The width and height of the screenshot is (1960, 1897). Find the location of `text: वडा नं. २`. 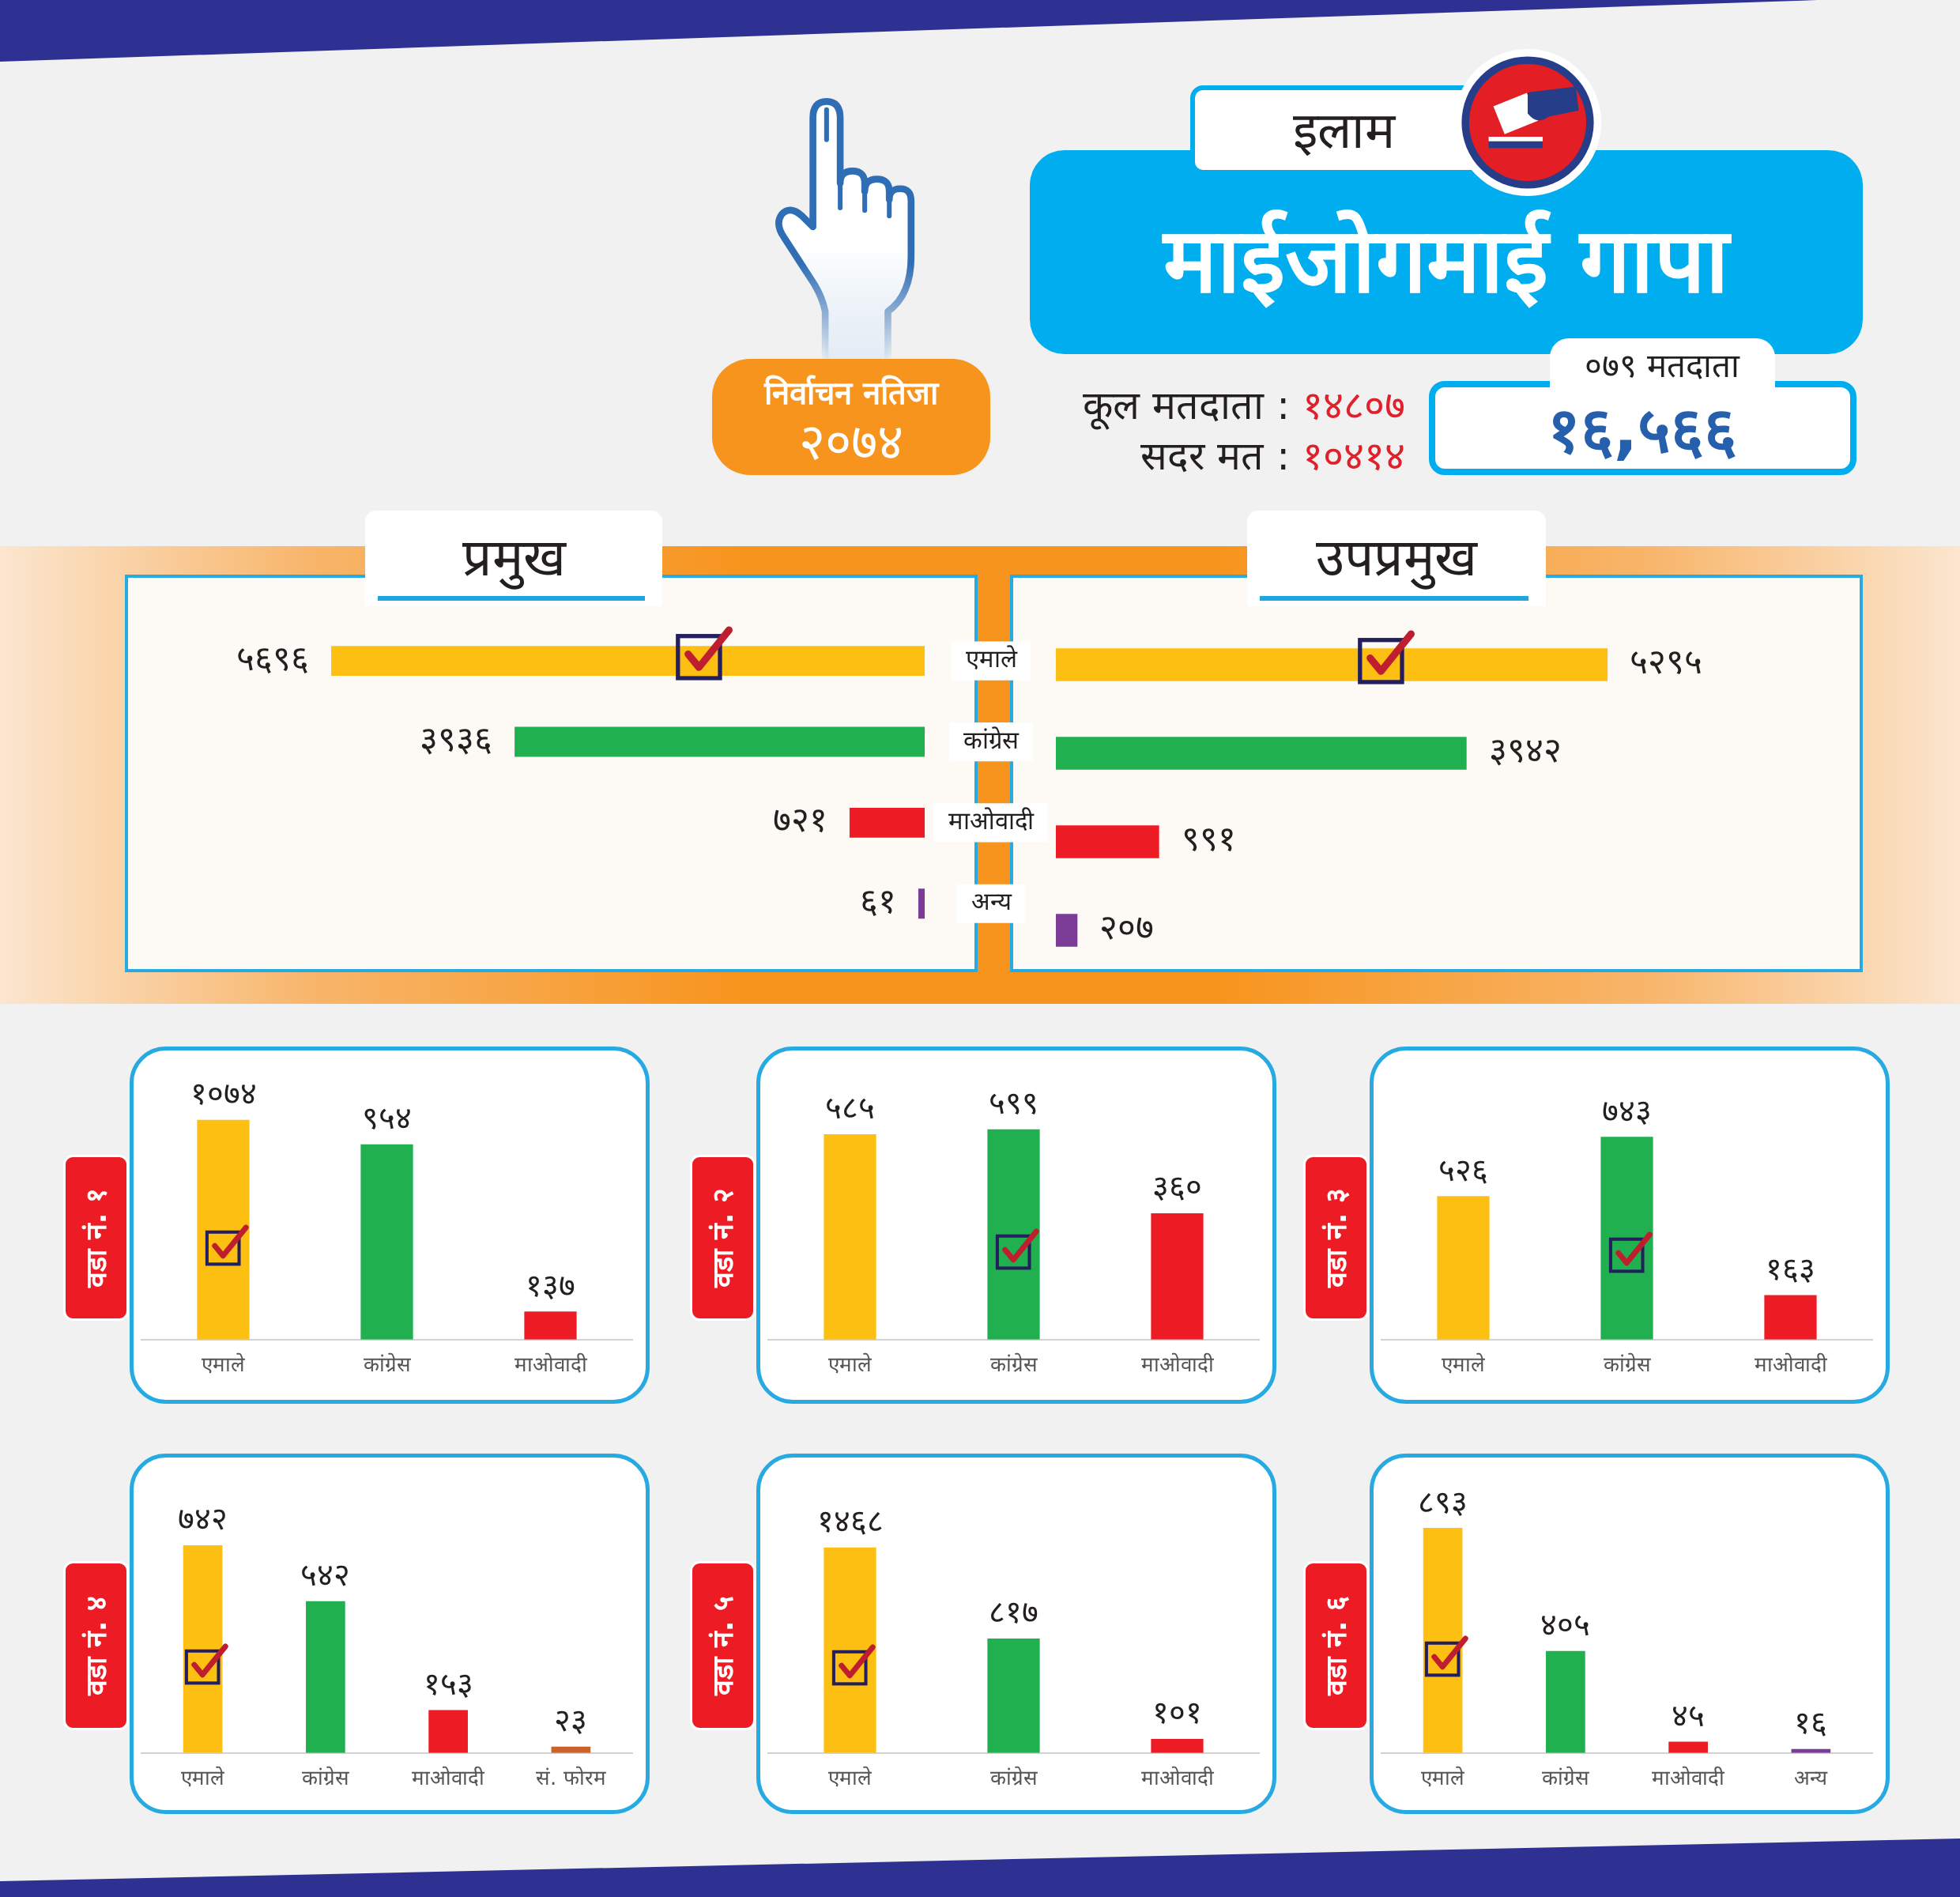

text: वडा नं. २ is located at coordinates (723, 1238).